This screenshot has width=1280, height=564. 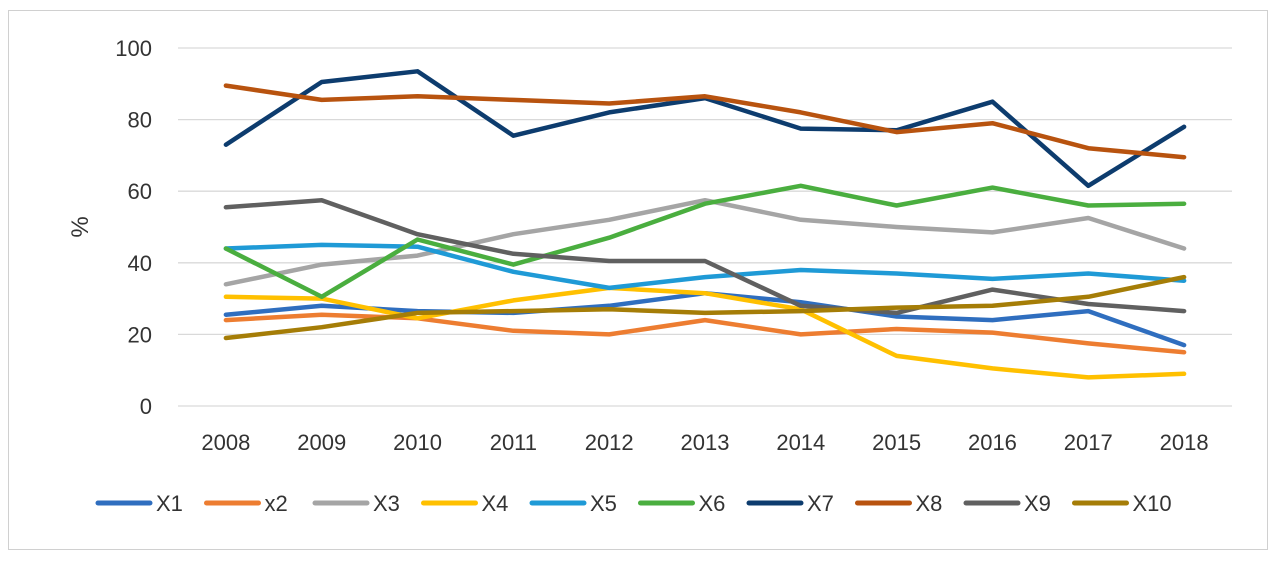 What do you see at coordinates (140, 191) in the screenshot?
I see `y-tick-label: 60` at bounding box center [140, 191].